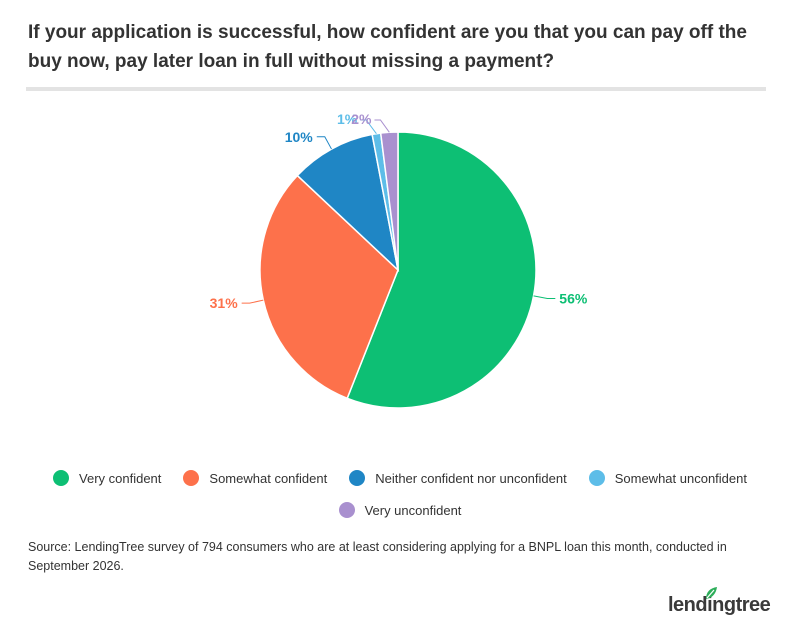  I want to click on legend-item: Very confident, so click(107, 478).